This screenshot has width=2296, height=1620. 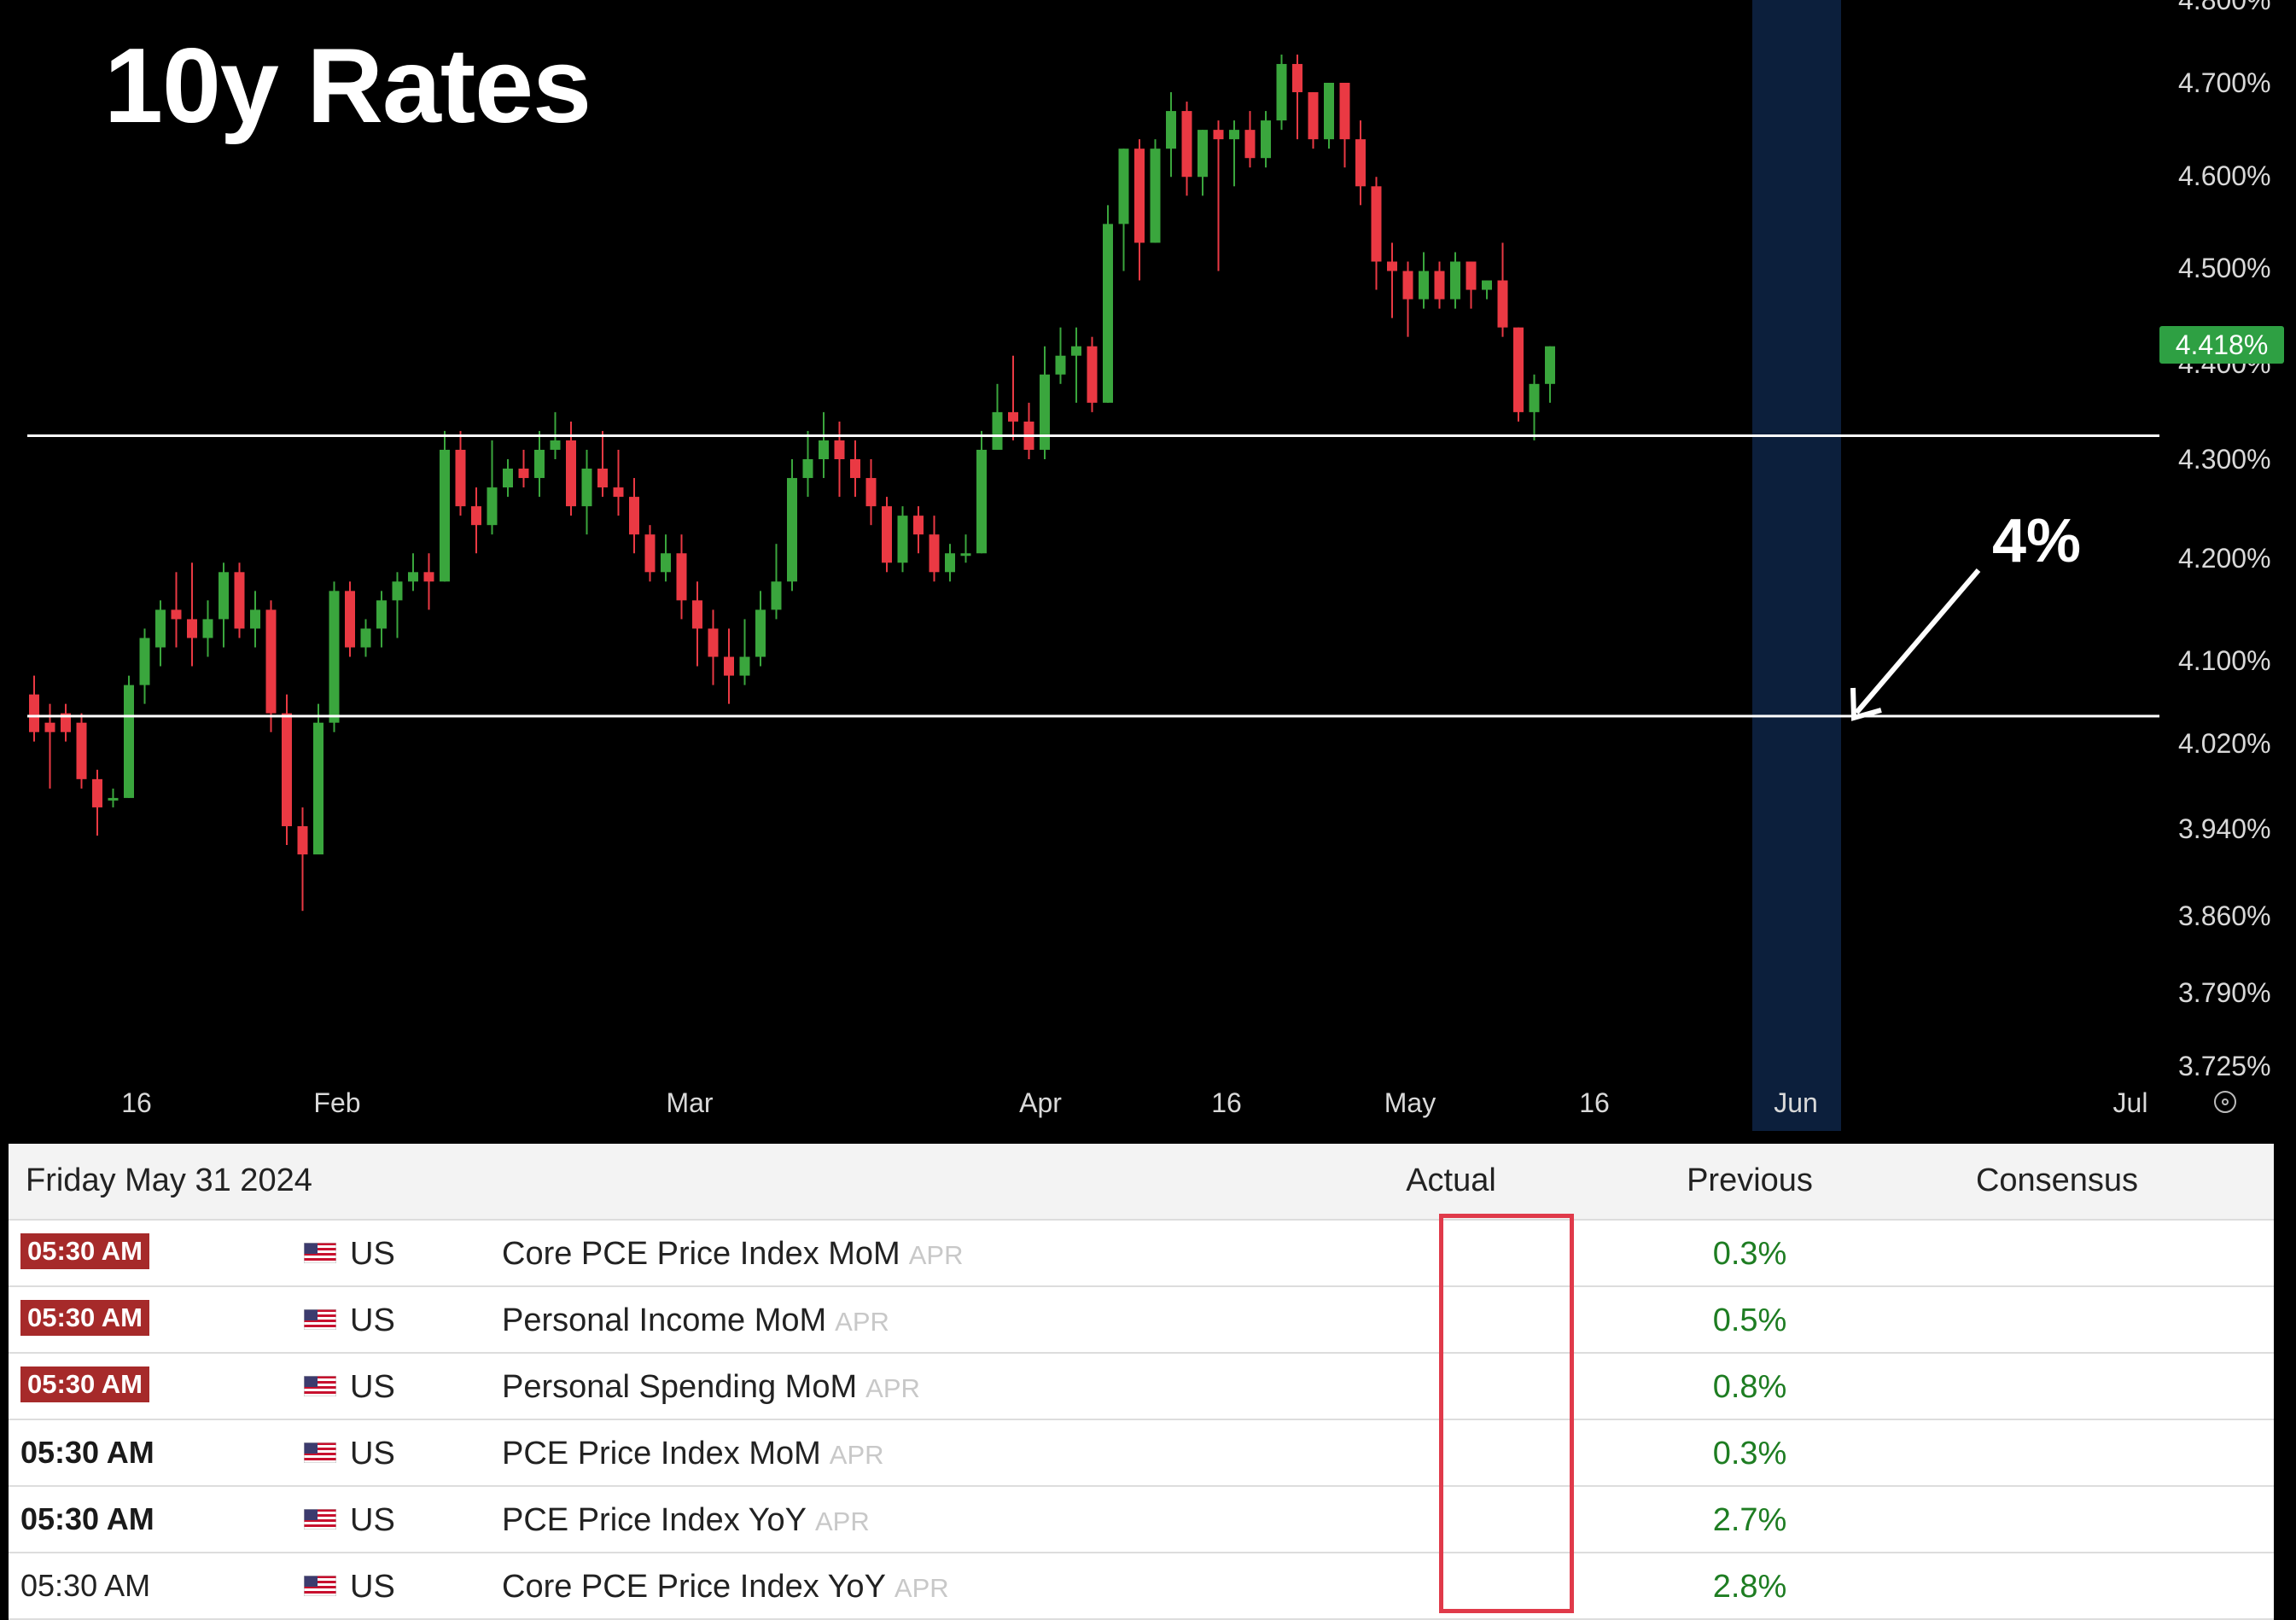 I want to click on actual-column-highlight, so click(x=1506, y=1413).